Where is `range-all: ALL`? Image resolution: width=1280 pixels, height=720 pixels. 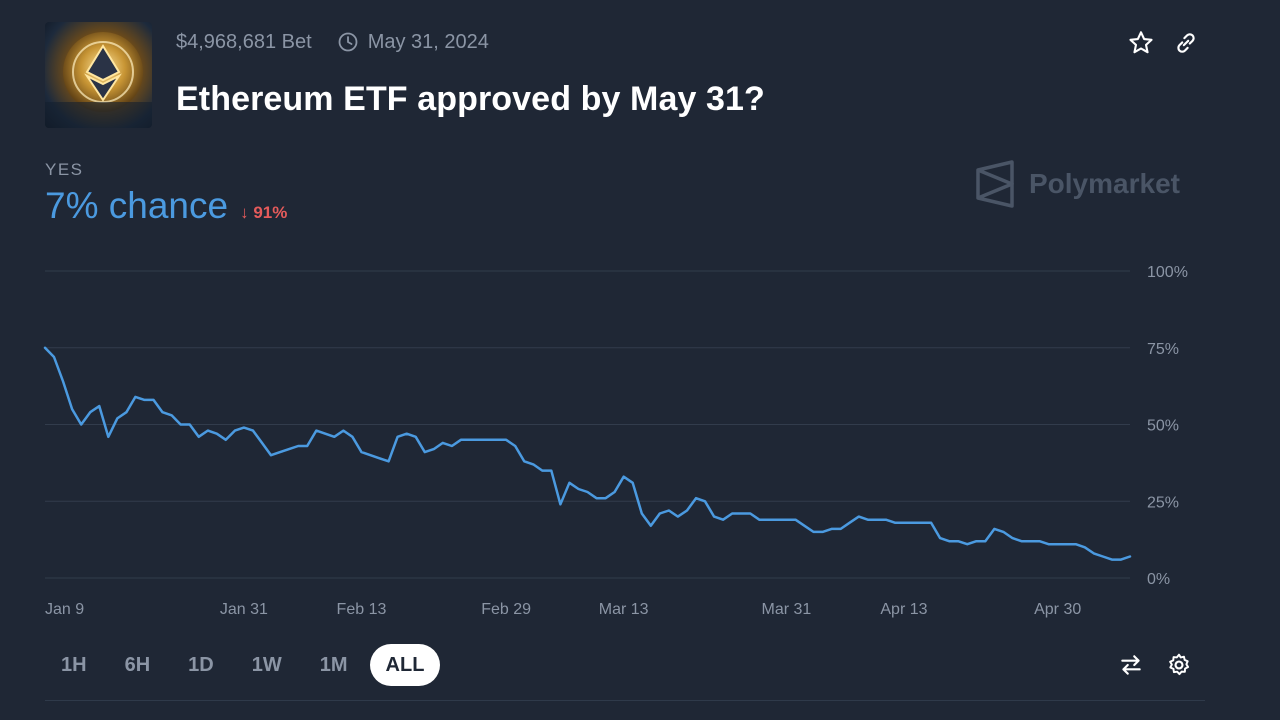 range-all: ALL is located at coordinates (405, 665).